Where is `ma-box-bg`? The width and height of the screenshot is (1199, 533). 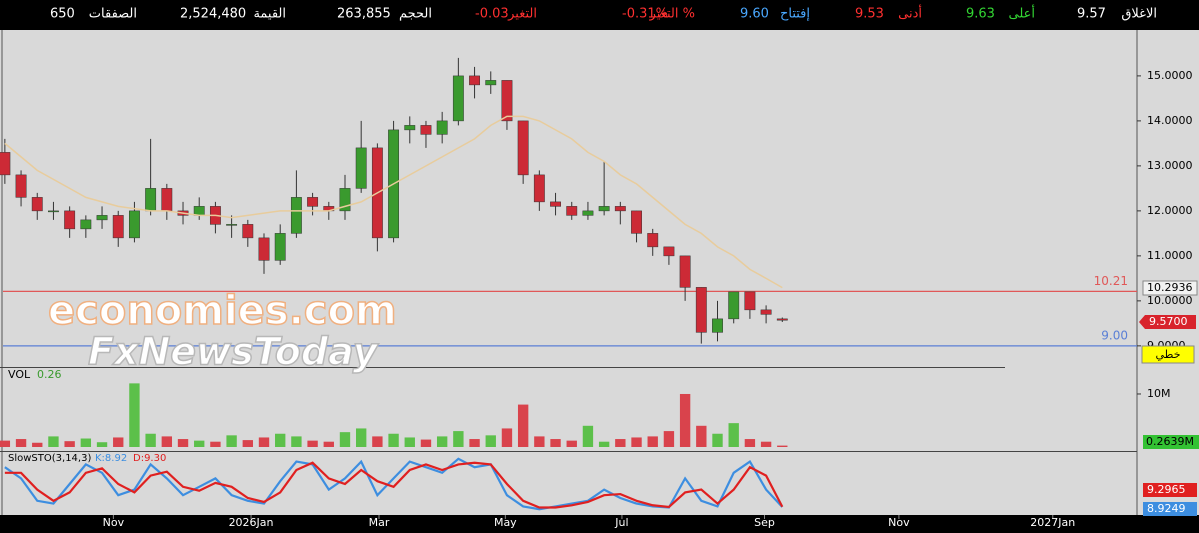 ma-box-bg is located at coordinates (1170, 288).